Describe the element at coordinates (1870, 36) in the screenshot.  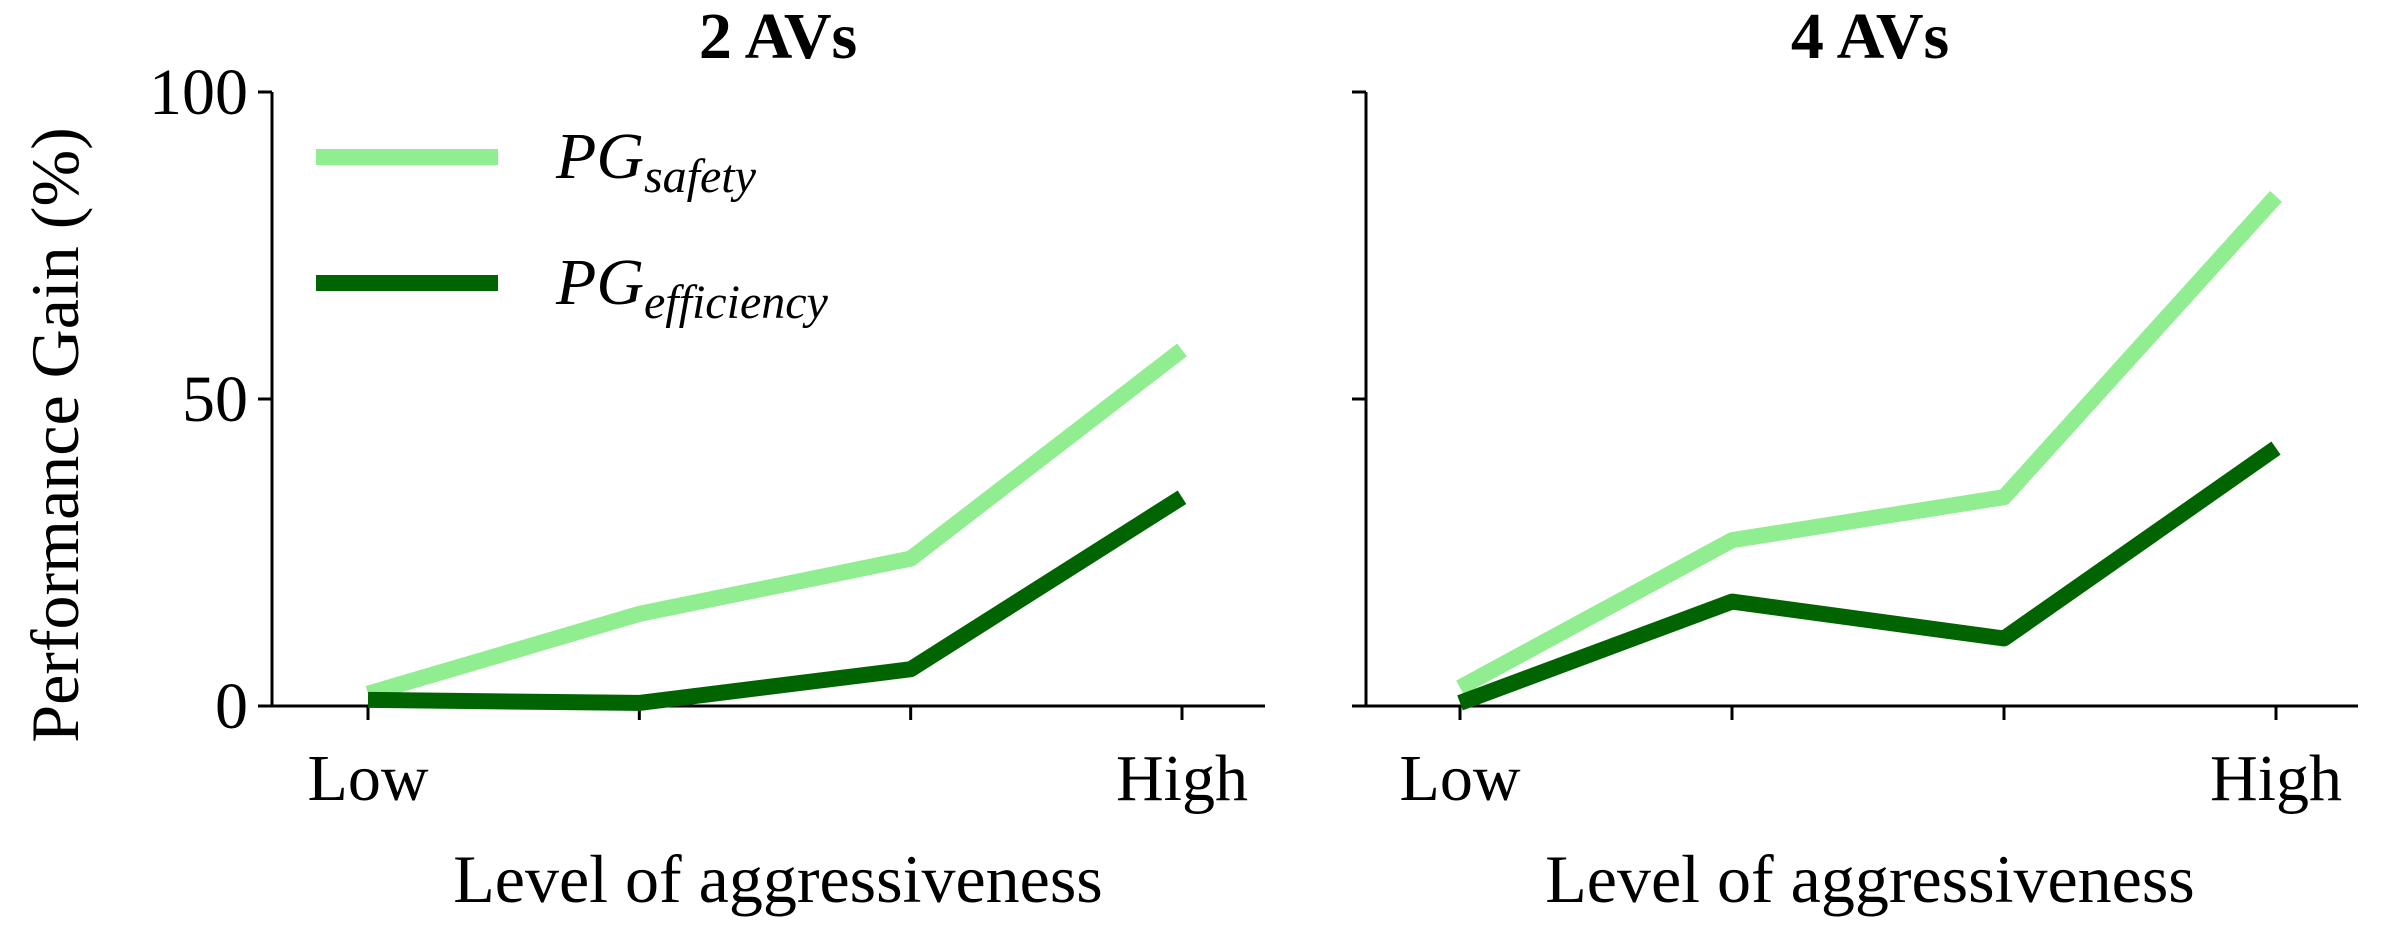
I see `panel-title: 4 AVs` at that location.